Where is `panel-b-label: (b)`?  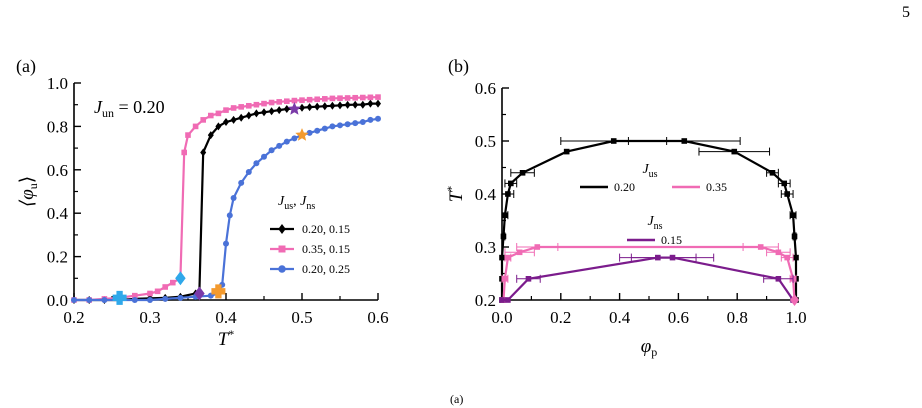
panel-b-label: (b) is located at coordinates (458, 66).